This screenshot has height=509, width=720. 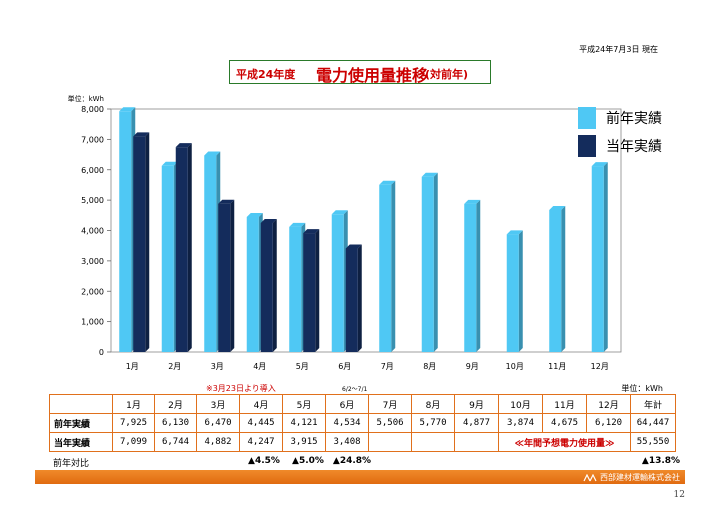 I want to click on date-label: 平成24年7月3日 現在, so click(x=618, y=49).